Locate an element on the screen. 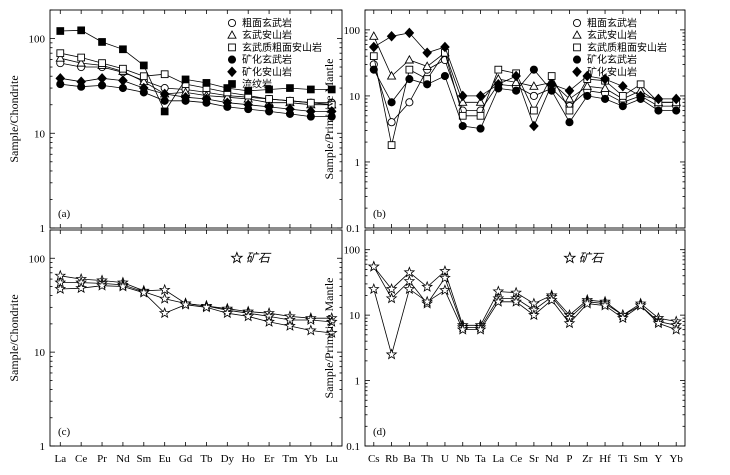 The height and width of the screenshot is (475, 730). y-axis-label: Sample/Primitive Mantle is located at coordinates (329, 119).